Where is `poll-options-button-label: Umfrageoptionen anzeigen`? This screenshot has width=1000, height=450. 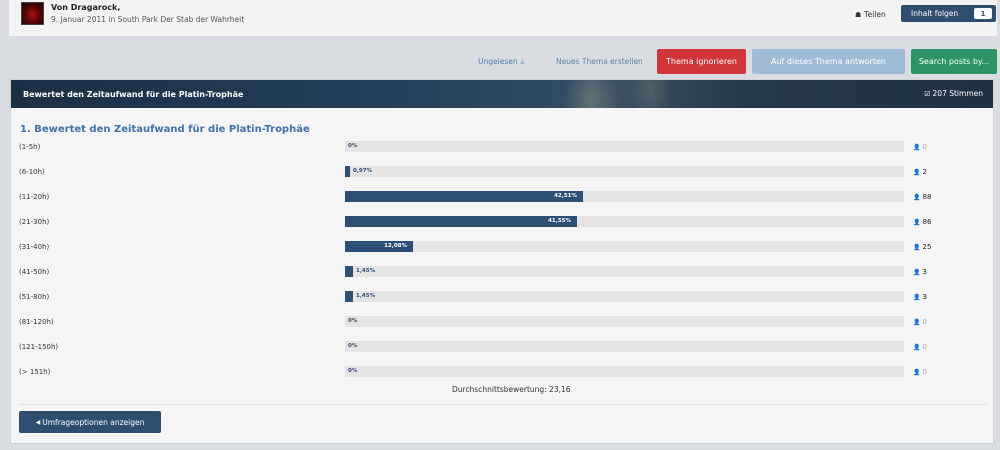
poll-options-button-label: Umfrageoptionen anzeigen is located at coordinates (93, 422).